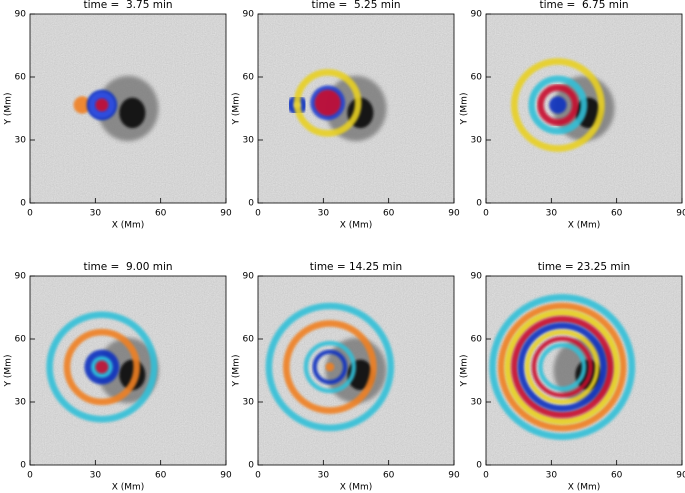 The image size is (685, 493). Describe the element at coordinates (356, 267) in the screenshot. I see `chart-title: time = 14.25 min` at that location.